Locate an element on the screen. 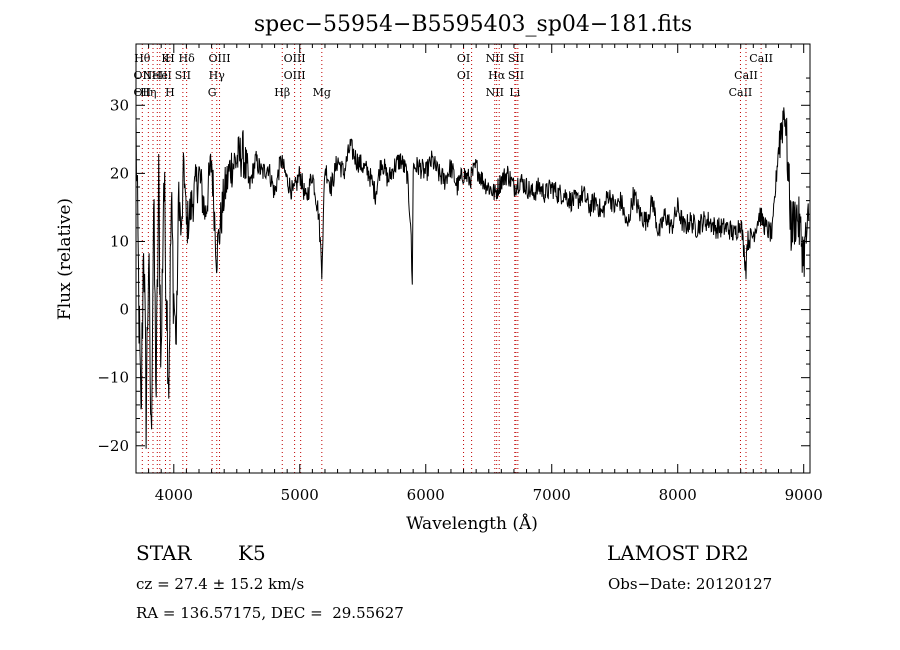 This screenshot has height=650, width=900. x-tick-label: 7000 is located at coordinates (552, 495).